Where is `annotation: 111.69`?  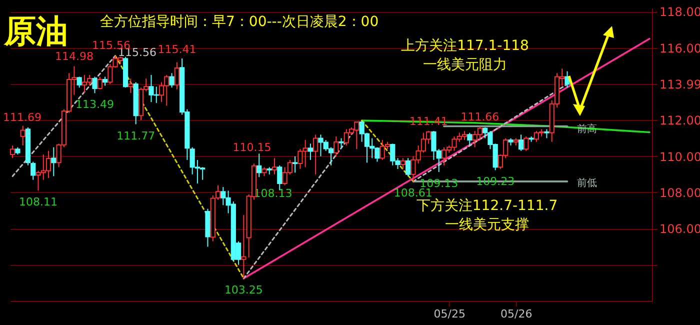 annotation: 111.69 is located at coordinates (22, 117).